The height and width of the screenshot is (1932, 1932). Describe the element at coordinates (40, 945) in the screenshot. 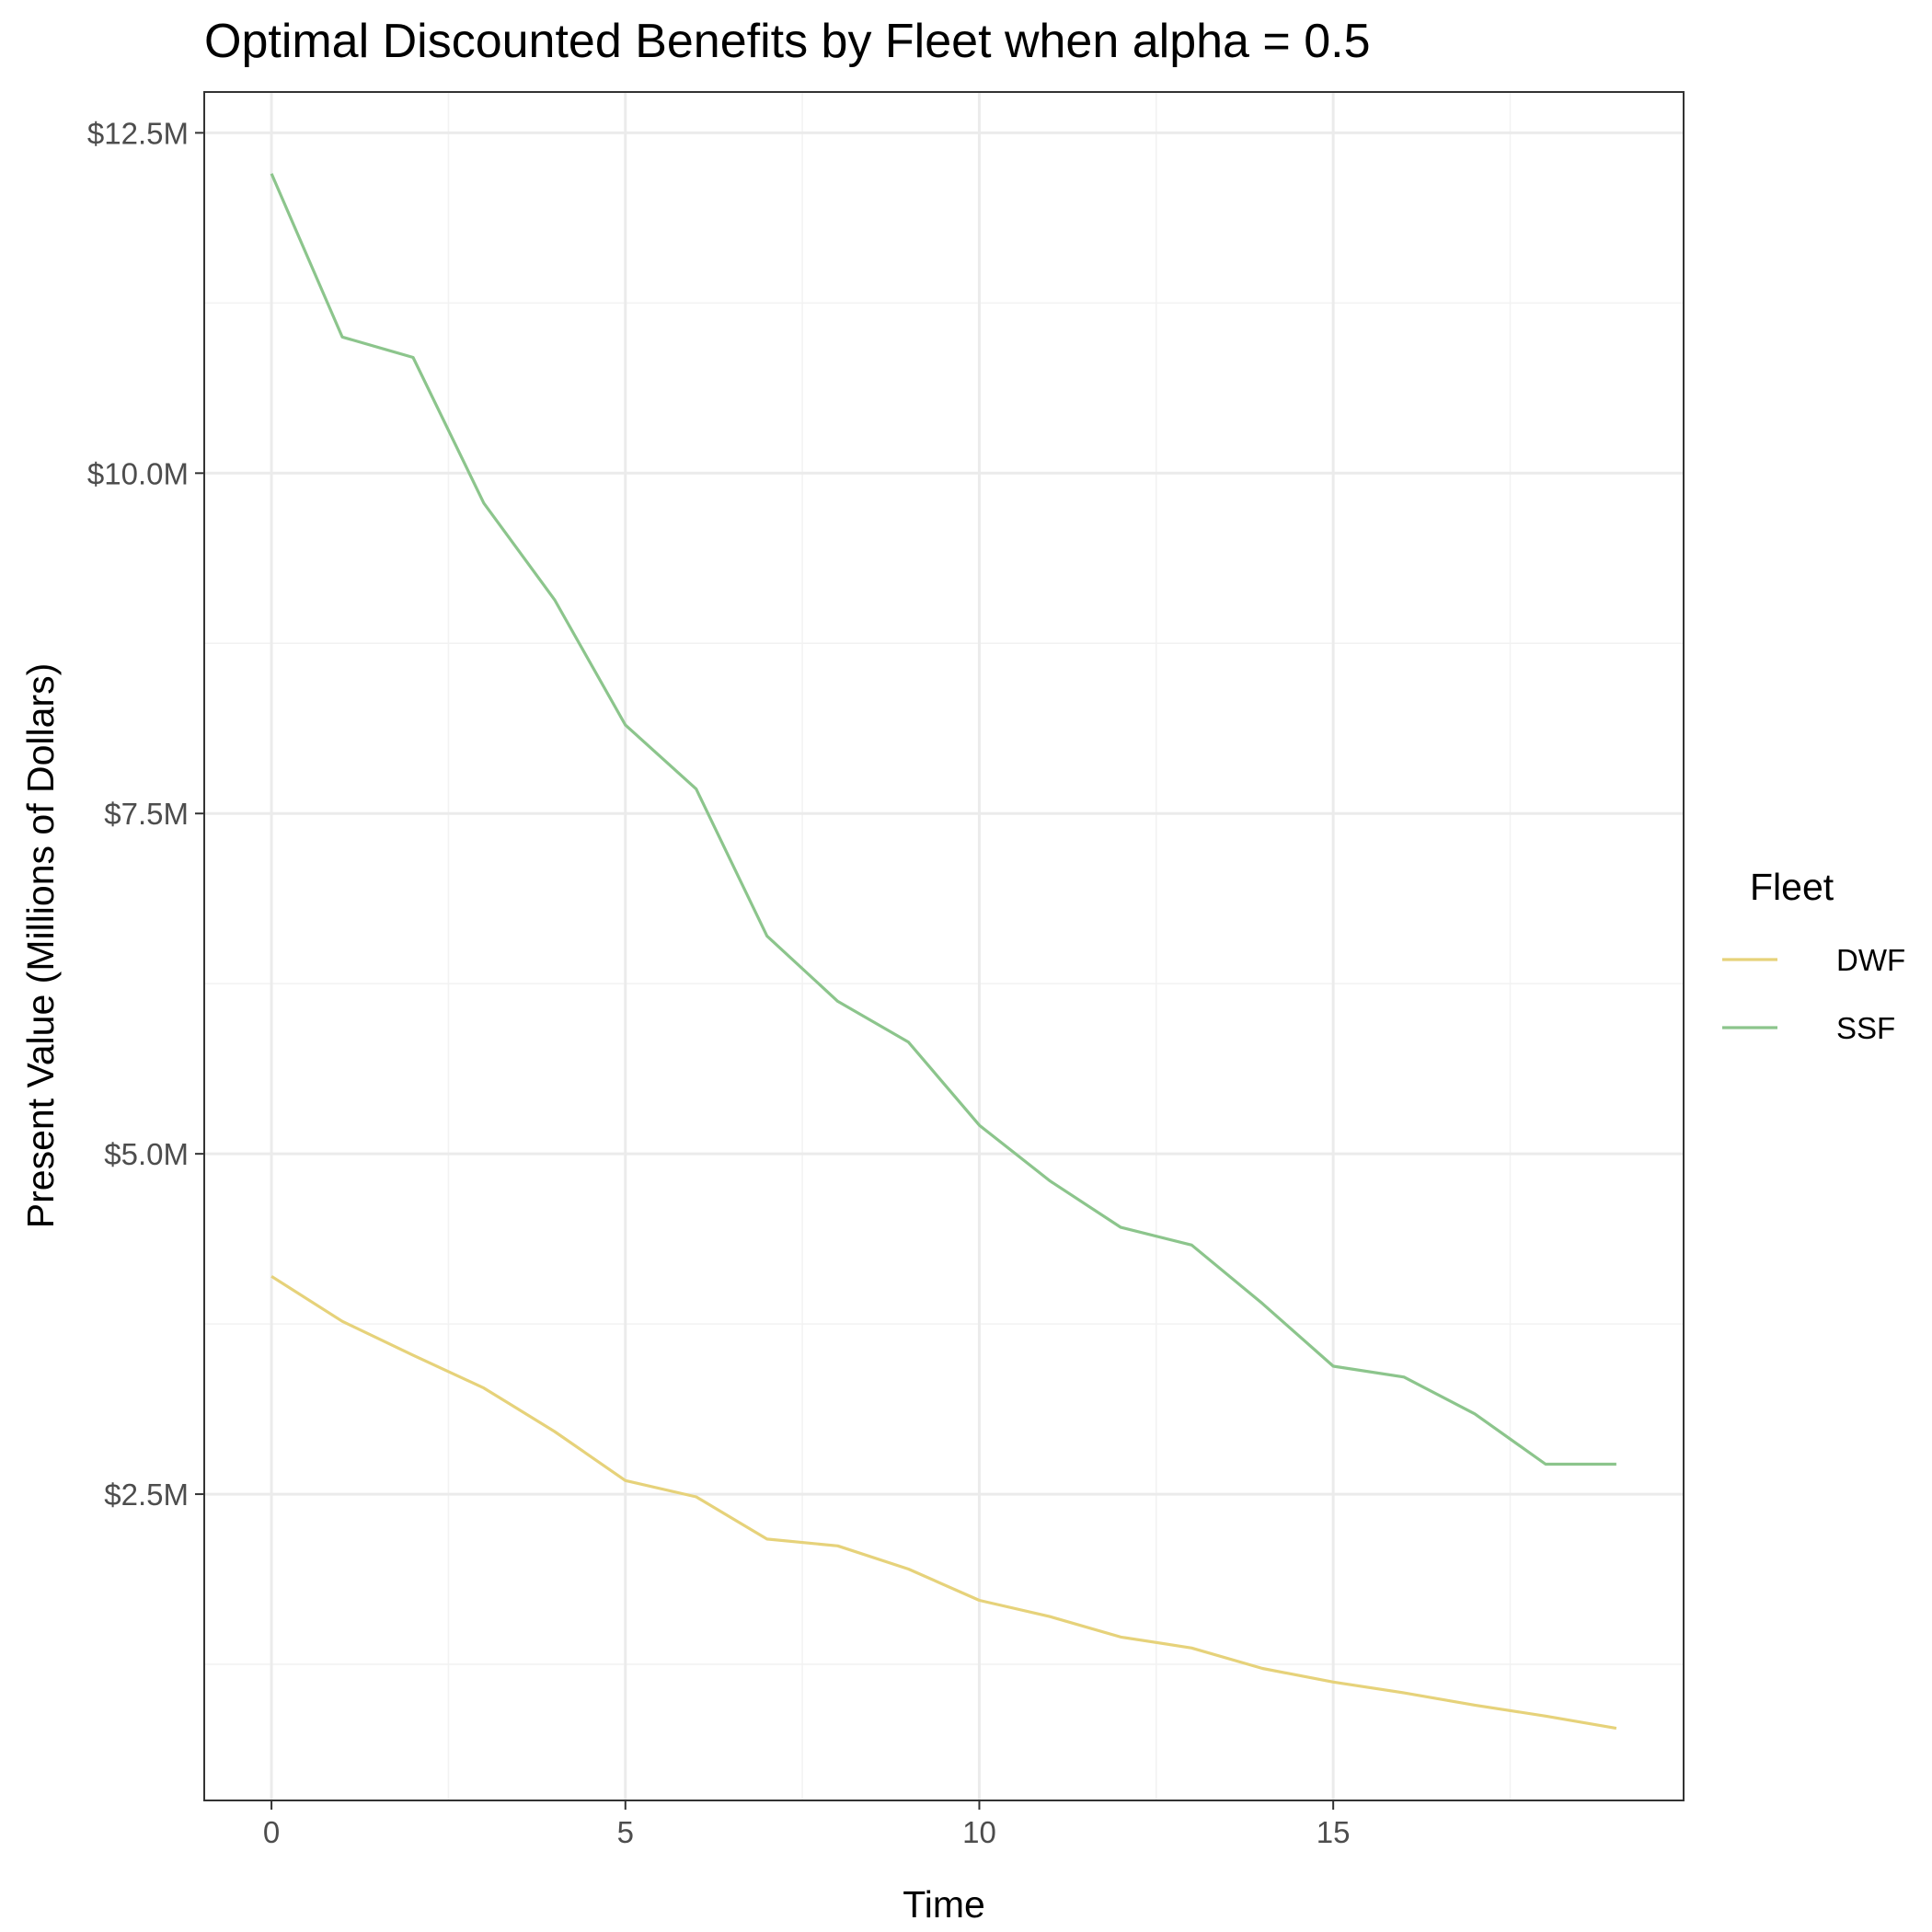

I see `y-axis-title: Present Value (Millions of Dollars)` at that location.